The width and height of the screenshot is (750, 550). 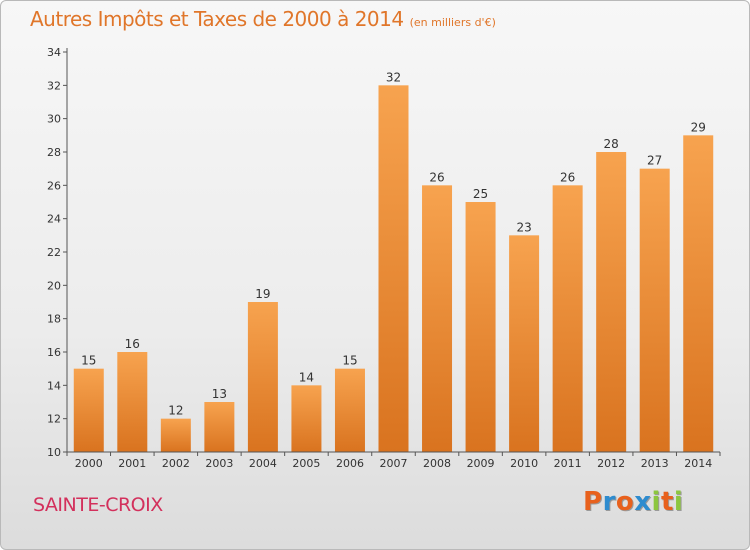 What do you see at coordinates (263, 463) in the screenshot?
I see `x-tick-label-2004: 2004` at bounding box center [263, 463].